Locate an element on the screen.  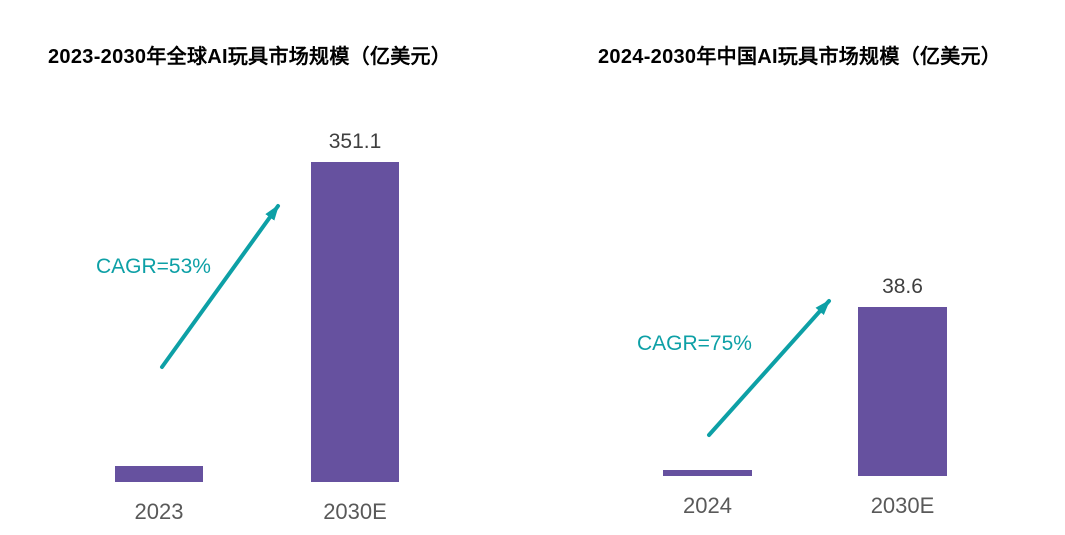
bar-group-2030e-china: 38.6 is located at coordinates (902, 375).